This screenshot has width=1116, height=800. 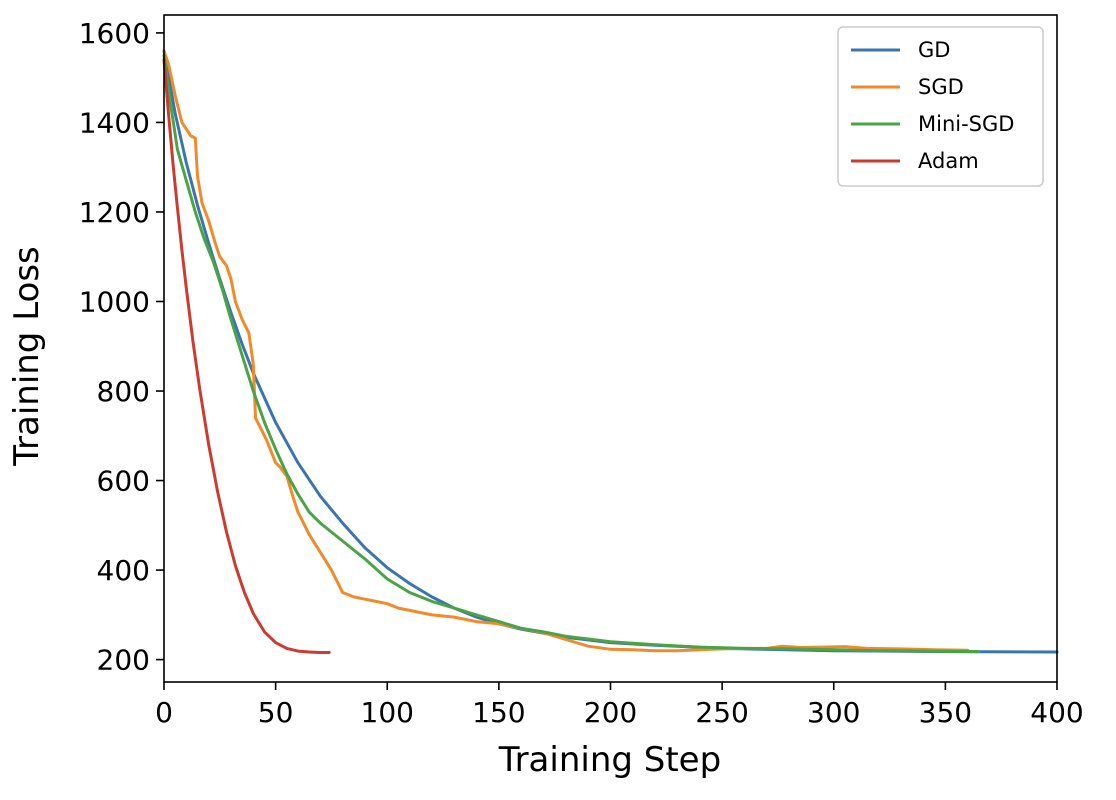 What do you see at coordinates (934, 50) in the screenshot?
I see `legend-label-gd: GD` at bounding box center [934, 50].